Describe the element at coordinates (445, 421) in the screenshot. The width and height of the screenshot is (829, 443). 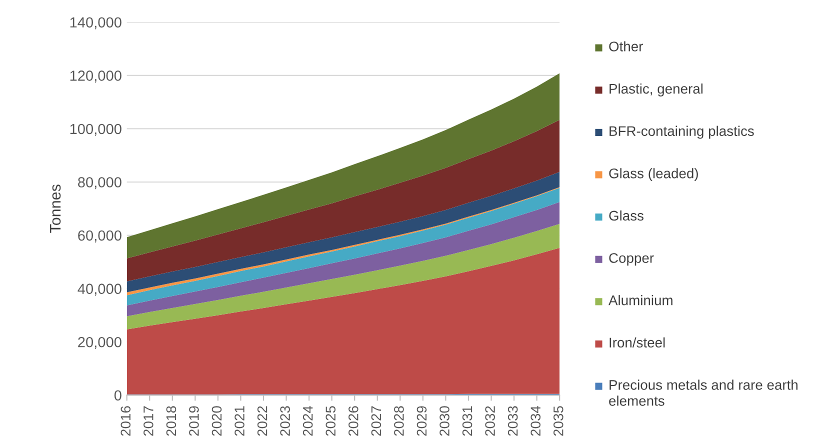
I see `x-tick-label: 2030` at that location.